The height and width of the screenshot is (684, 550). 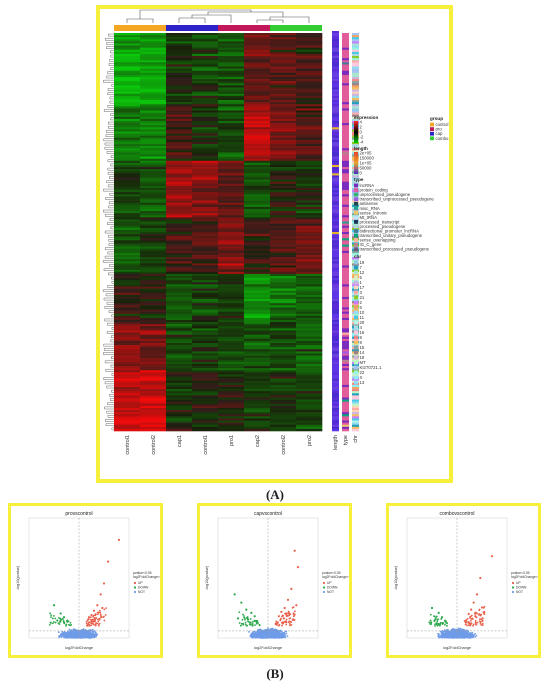 I want to click on type-legend-item-label: sense_intronic, so click(x=374, y=212).